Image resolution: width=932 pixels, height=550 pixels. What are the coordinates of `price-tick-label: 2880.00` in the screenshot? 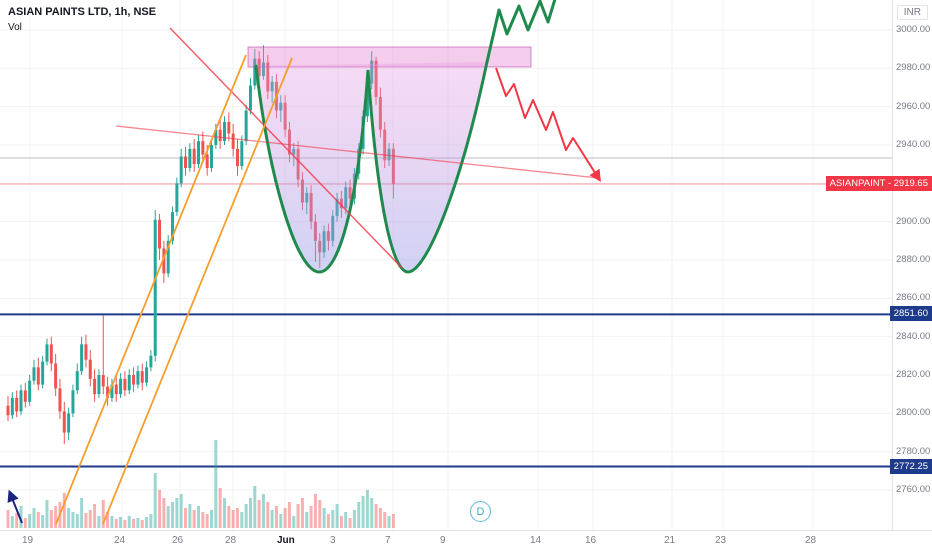 It's located at (913, 259).